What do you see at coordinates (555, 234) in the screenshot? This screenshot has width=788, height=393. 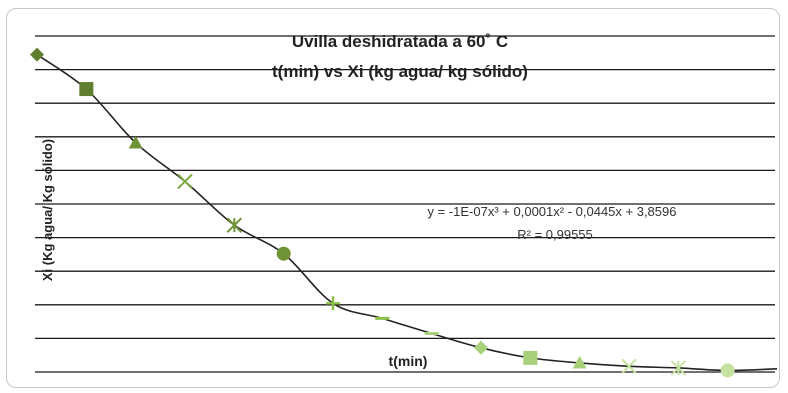 I see `trendline-r-squared: R² = 0,99555` at bounding box center [555, 234].